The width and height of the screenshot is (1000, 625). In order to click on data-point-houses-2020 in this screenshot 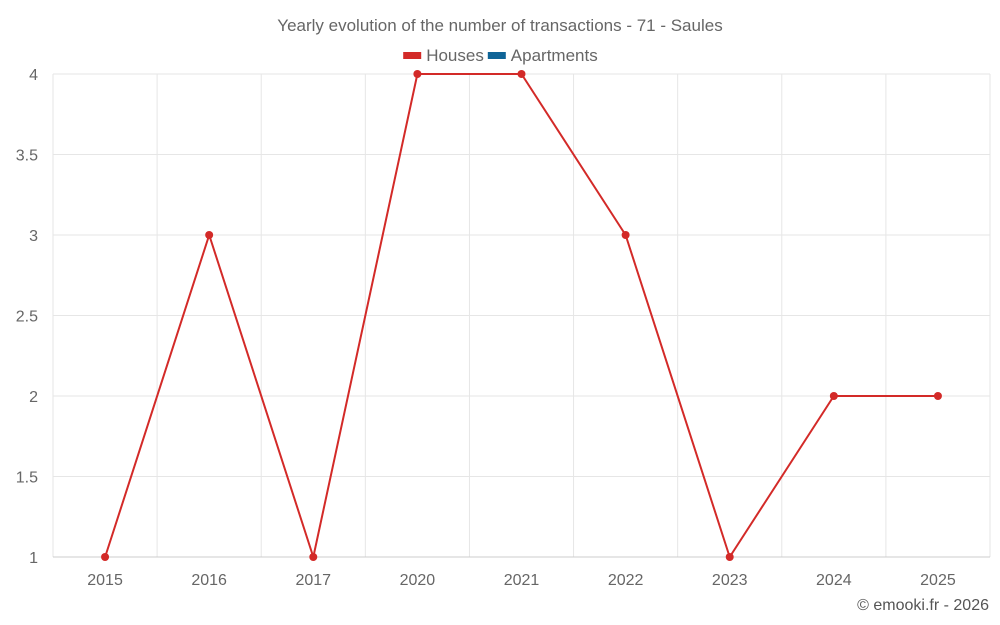, I will do `click(417, 74)`.